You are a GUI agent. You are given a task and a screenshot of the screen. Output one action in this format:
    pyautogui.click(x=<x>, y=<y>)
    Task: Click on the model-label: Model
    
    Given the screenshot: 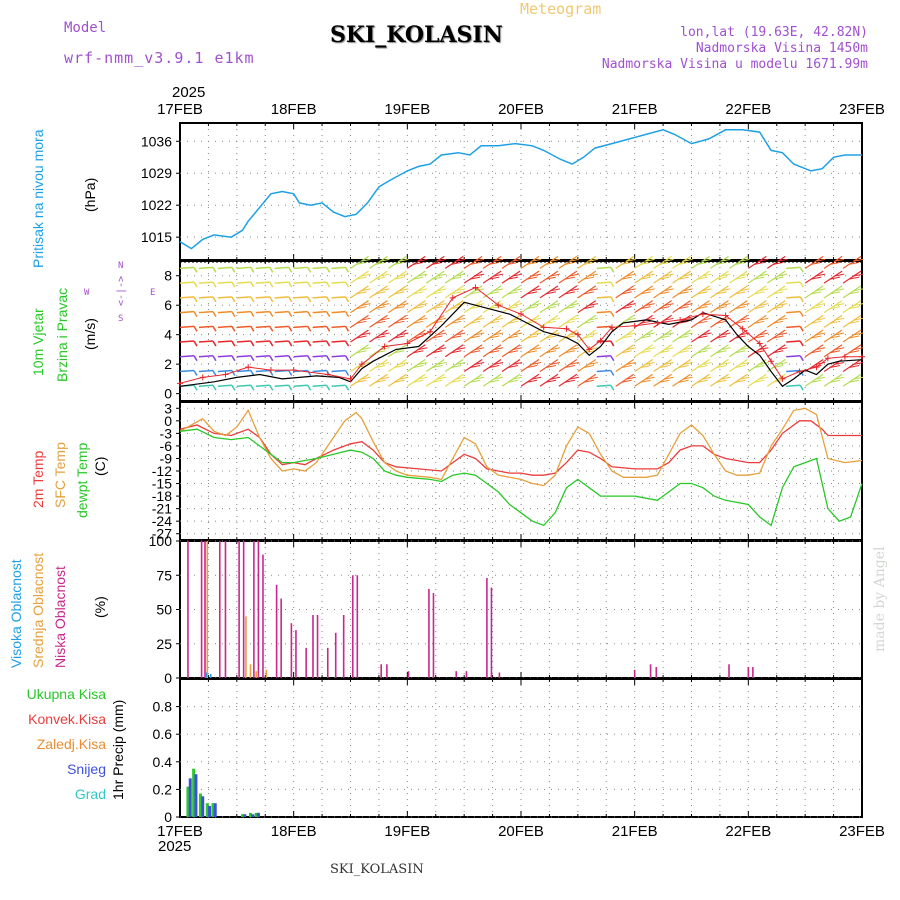 What is the action you would take?
    pyautogui.click(x=85, y=28)
    